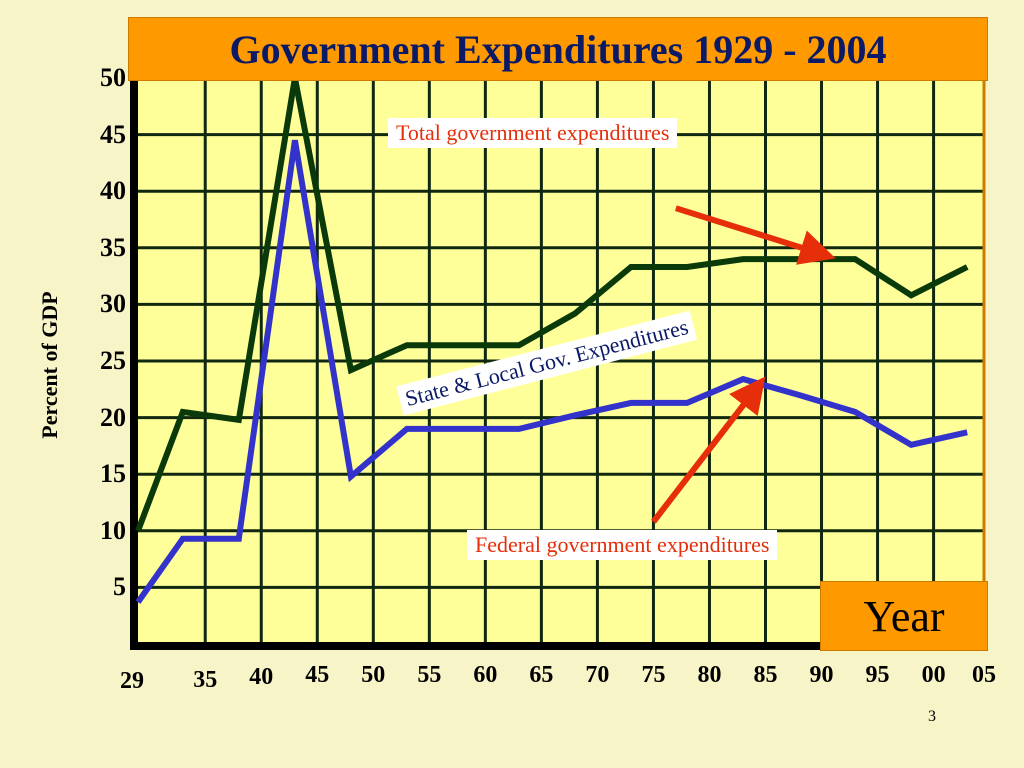  Describe the element at coordinates (765, 675) in the screenshot. I see `x-tick-label: 85` at that location.